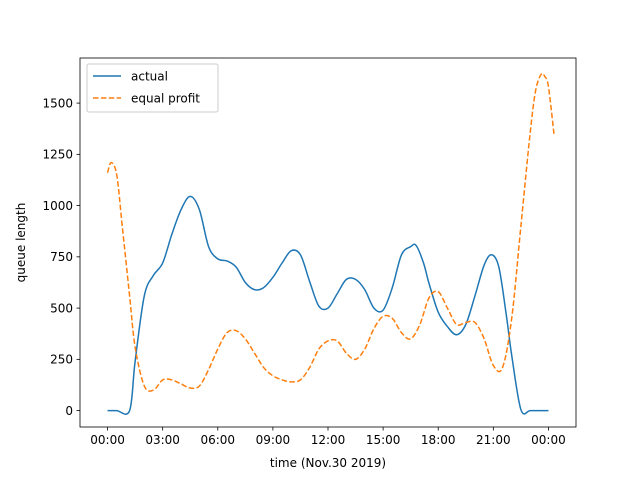 Image resolution: width=640 pixels, height=480 pixels. I want to click on y-axis-ticks: 0 250 500 750 1000 1250 1500, so click(61, 257).